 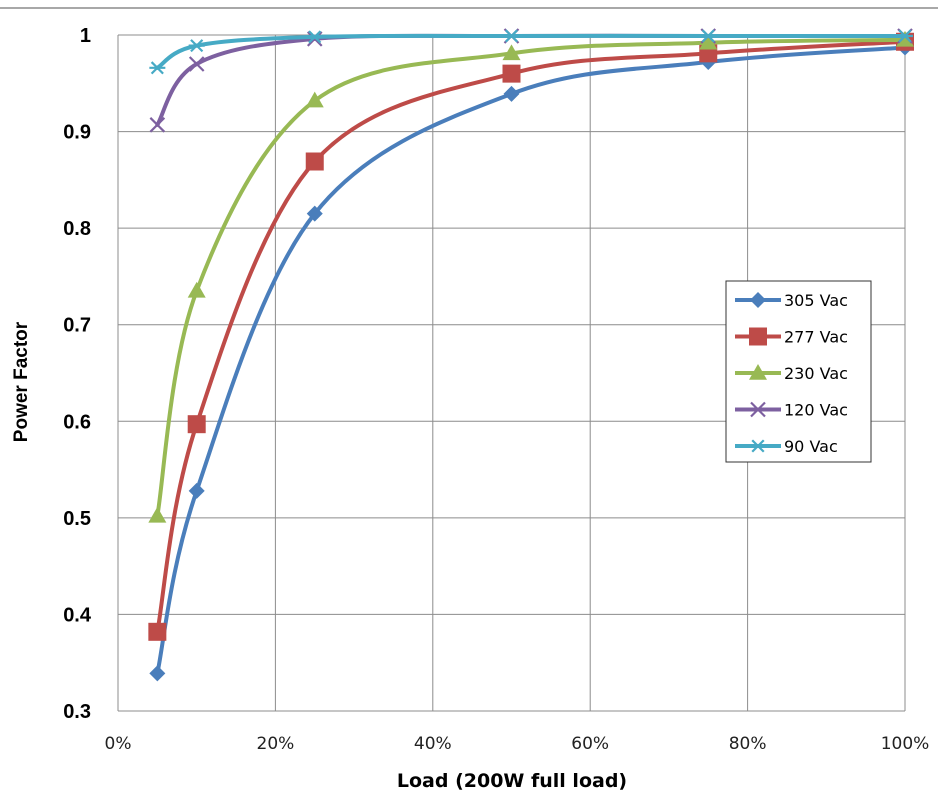 What do you see at coordinates (77, 712) in the screenshot?
I see `y-tick-label: 0.3` at bounding box center [77, 712].